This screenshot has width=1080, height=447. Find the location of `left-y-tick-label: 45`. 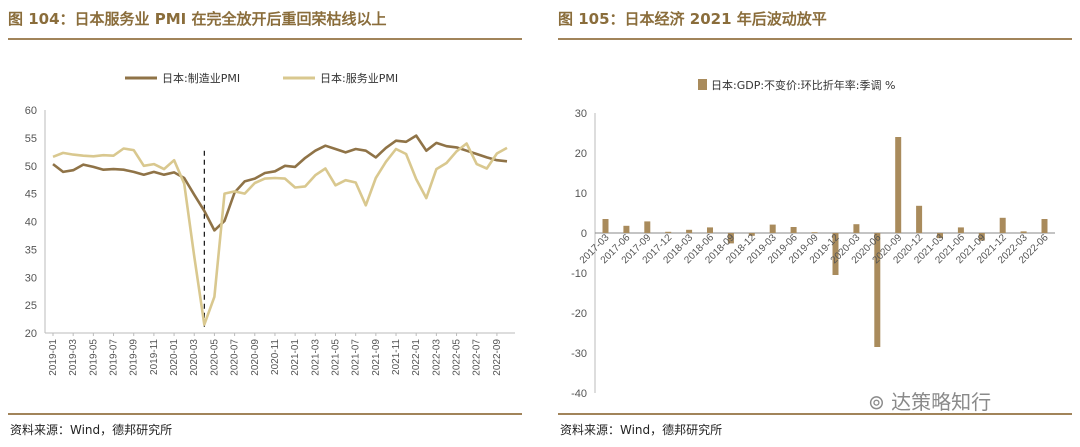

left-y-tick-label: 45 is located at coordinates (31, 195).